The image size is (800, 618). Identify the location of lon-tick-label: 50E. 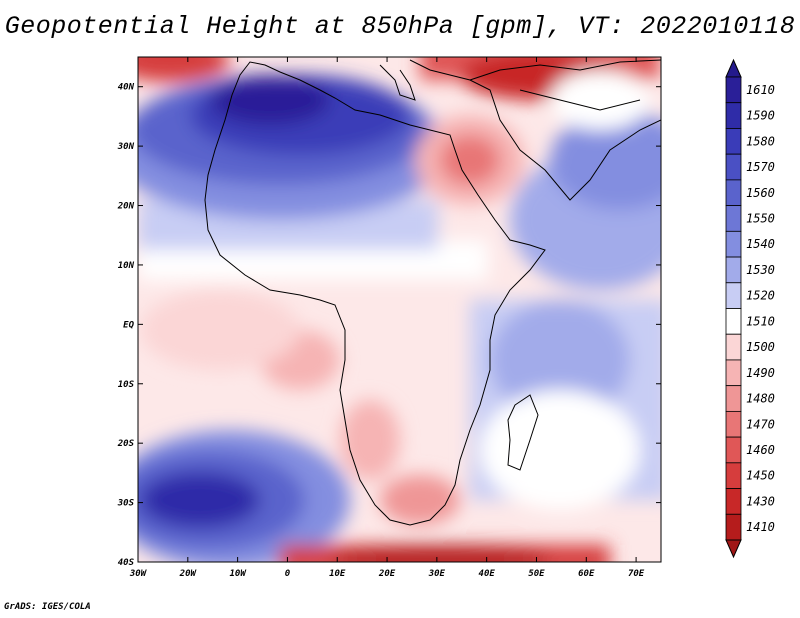
(536, 574).